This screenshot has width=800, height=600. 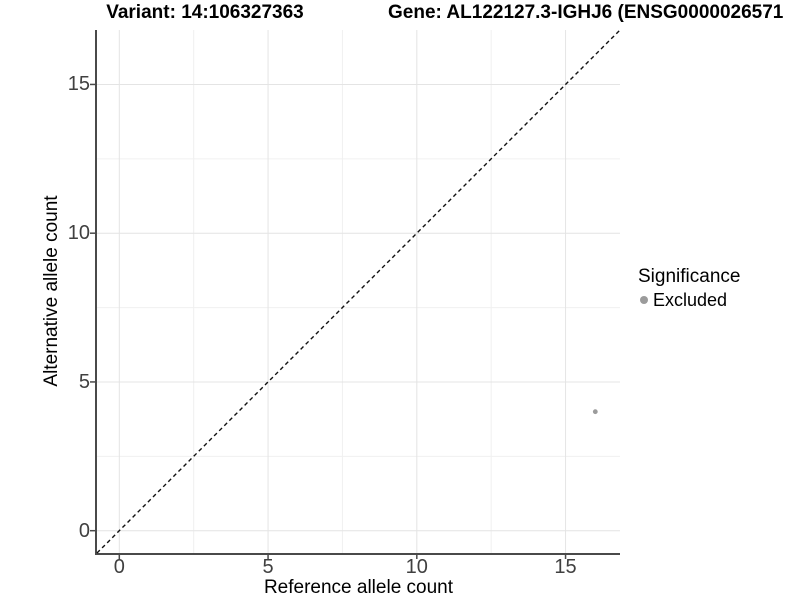 I want to click on gene-title: Gene: AL122127.3-IGHJ6 (ENSG0000026571, so click(x=586, y=12).